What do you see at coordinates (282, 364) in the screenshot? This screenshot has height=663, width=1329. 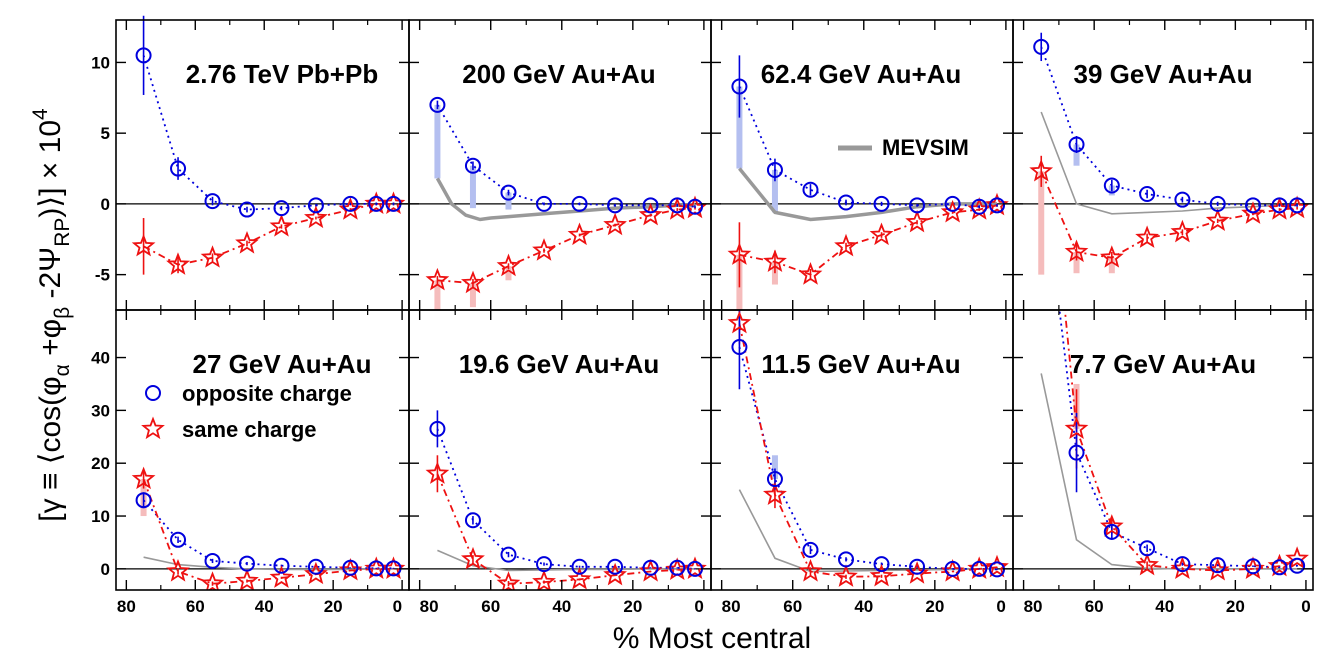 I see `panel-label: 27 GeV Au+Au` at bounding box center [282, 364].